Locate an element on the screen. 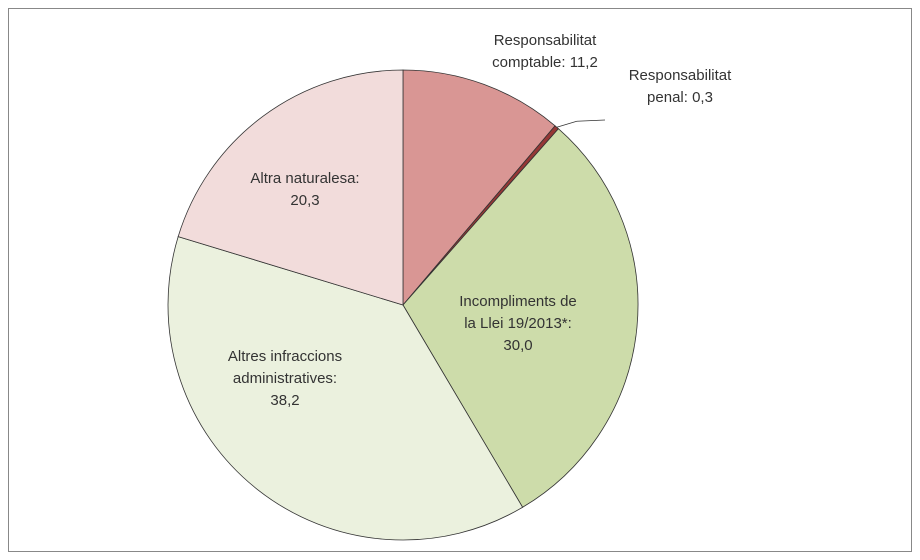 The width and height of the screenshot is (920, 560). slice-label: Incompliments de la Llei 19/2013*: 30,0 is located at coordinates (518, 323).